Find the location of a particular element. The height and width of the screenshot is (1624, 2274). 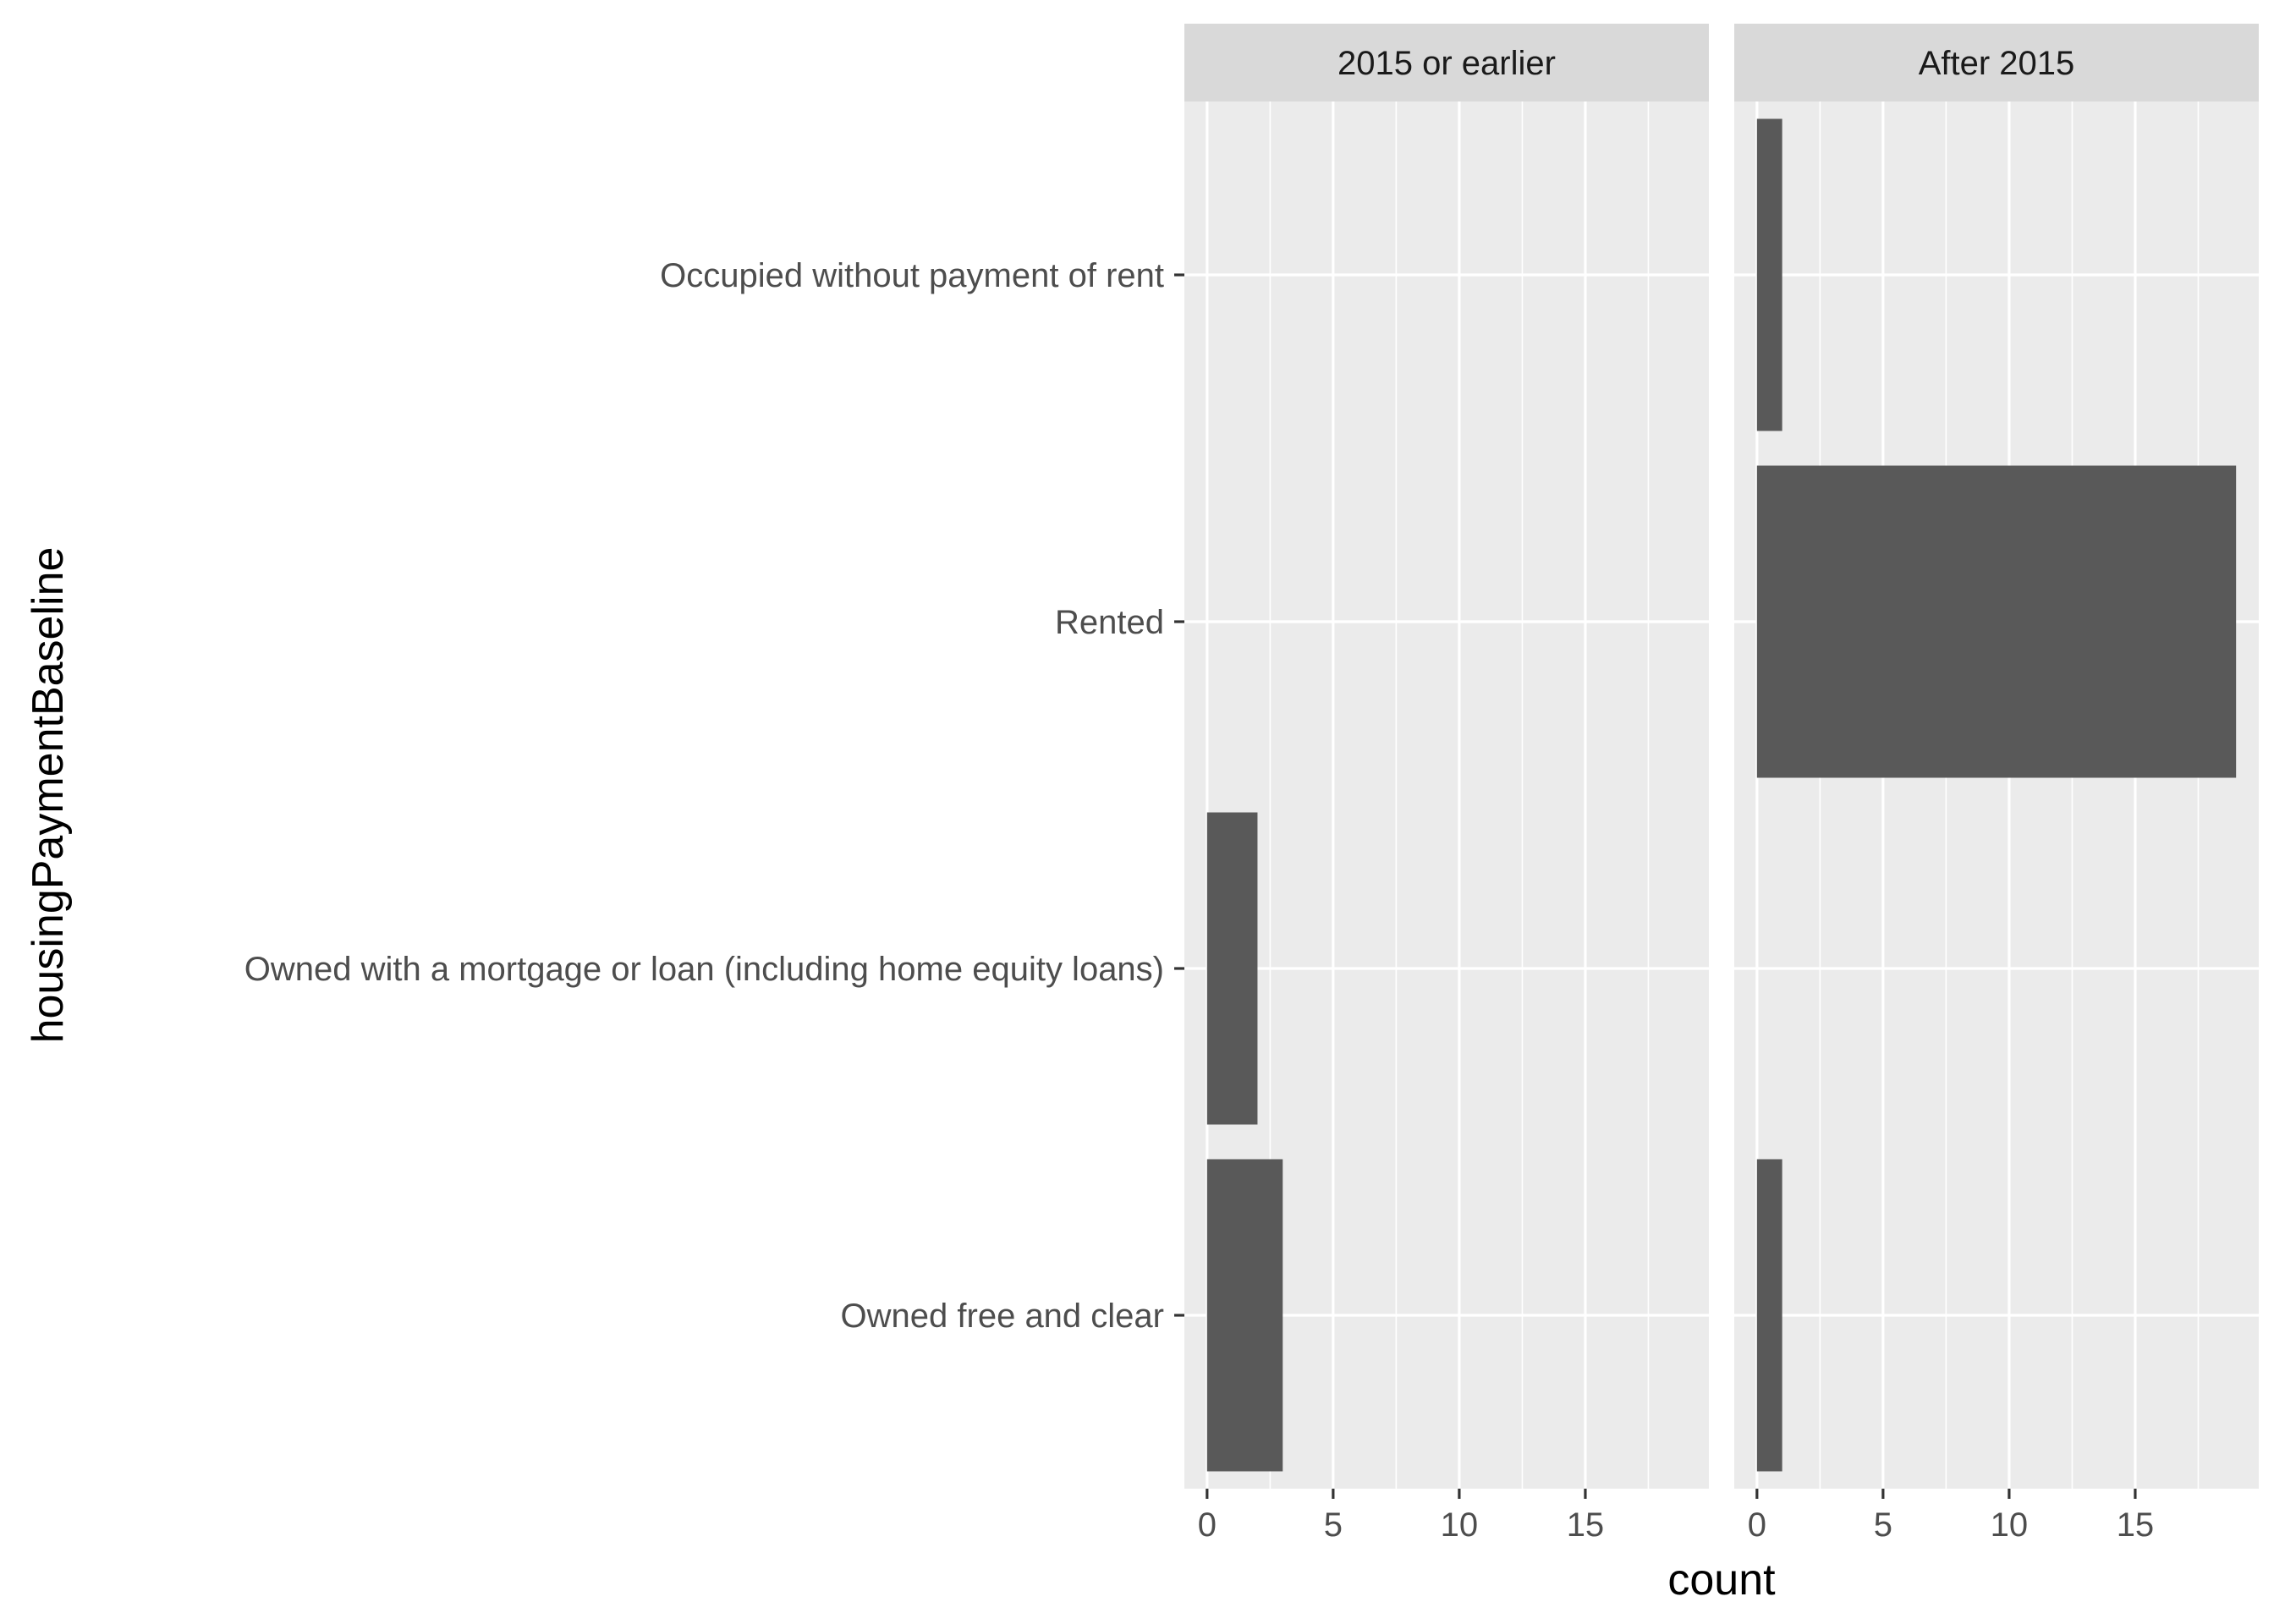

facet-strip-label-right: After 2015 is located at coordinates (1997, 64).